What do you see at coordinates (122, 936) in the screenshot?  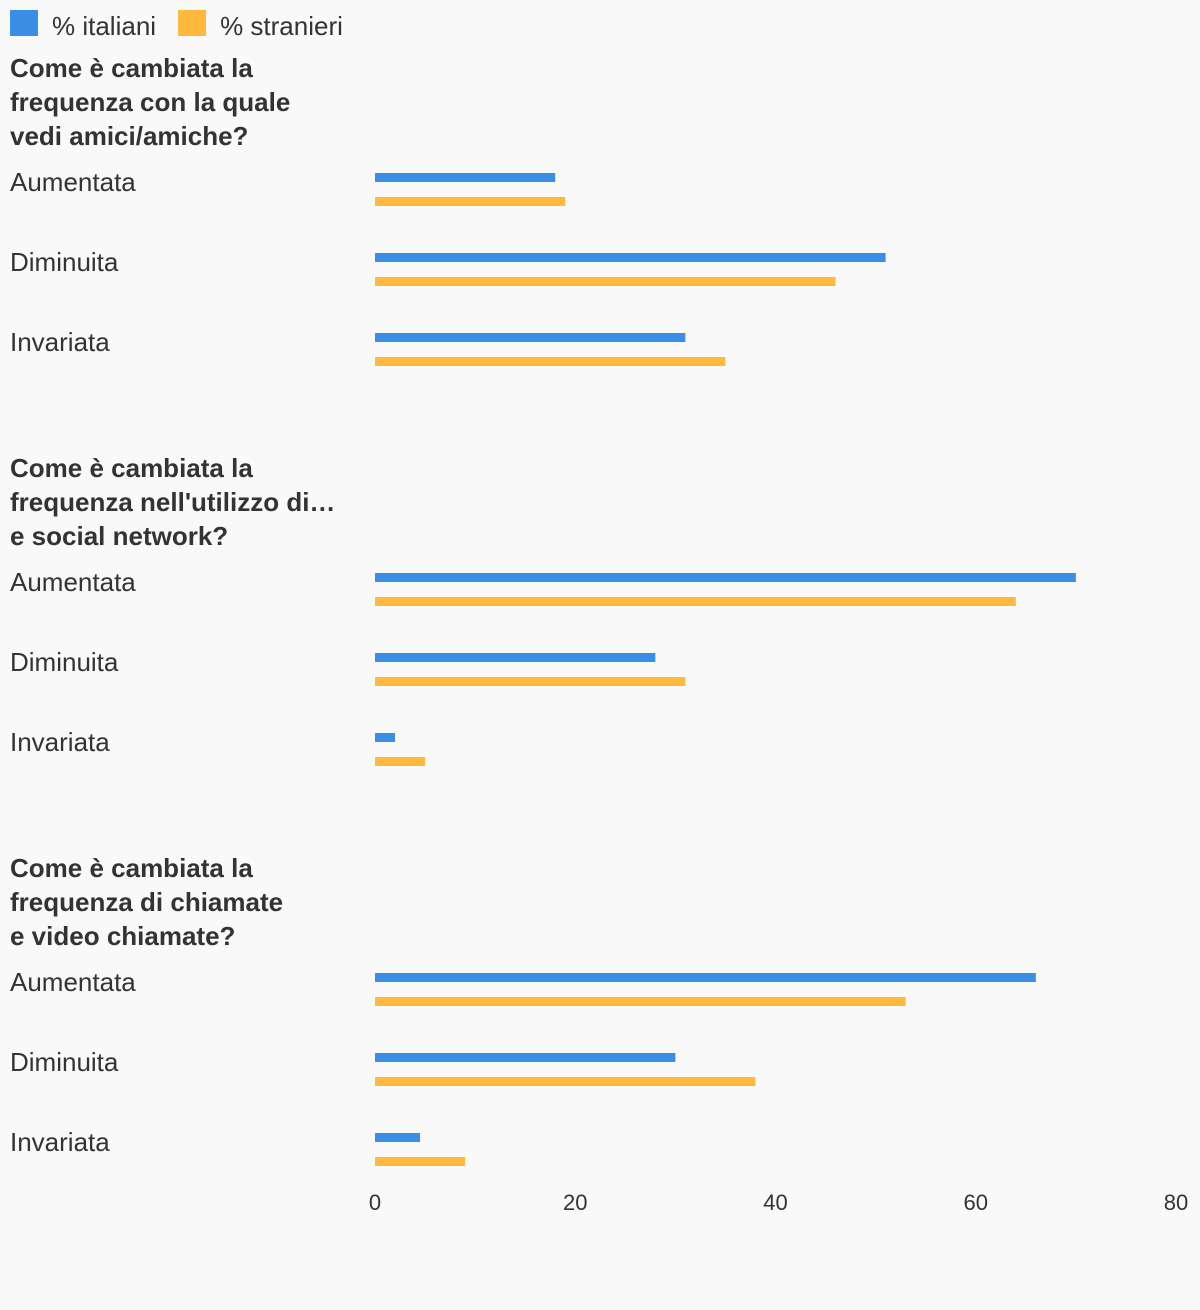 I see `group-title-2-line-2: e video chiamate?` at bounding box center [122, 936].